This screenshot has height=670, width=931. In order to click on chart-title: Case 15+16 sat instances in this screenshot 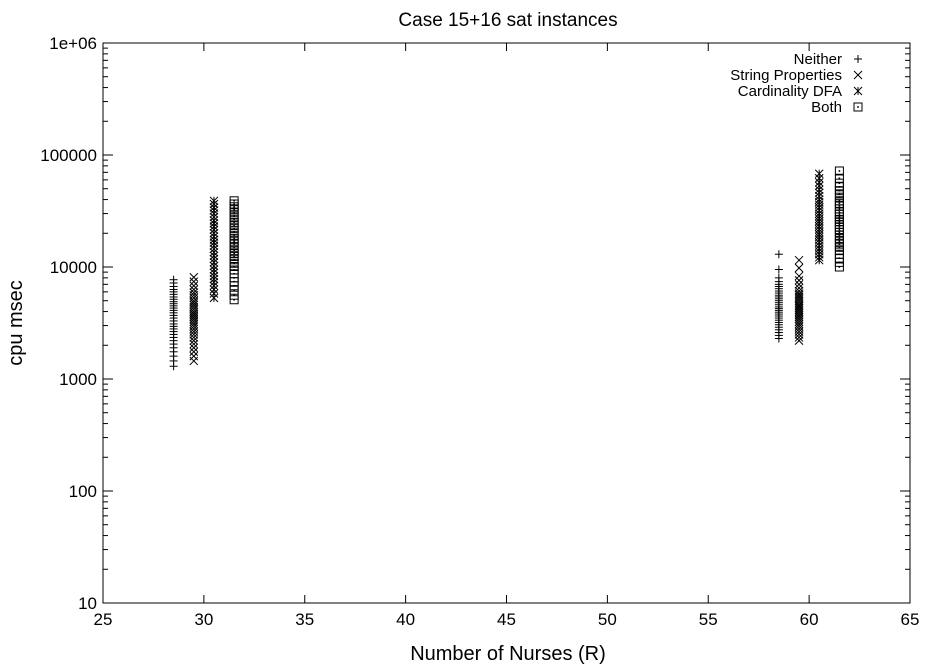, I will do `click(507, 20)`.